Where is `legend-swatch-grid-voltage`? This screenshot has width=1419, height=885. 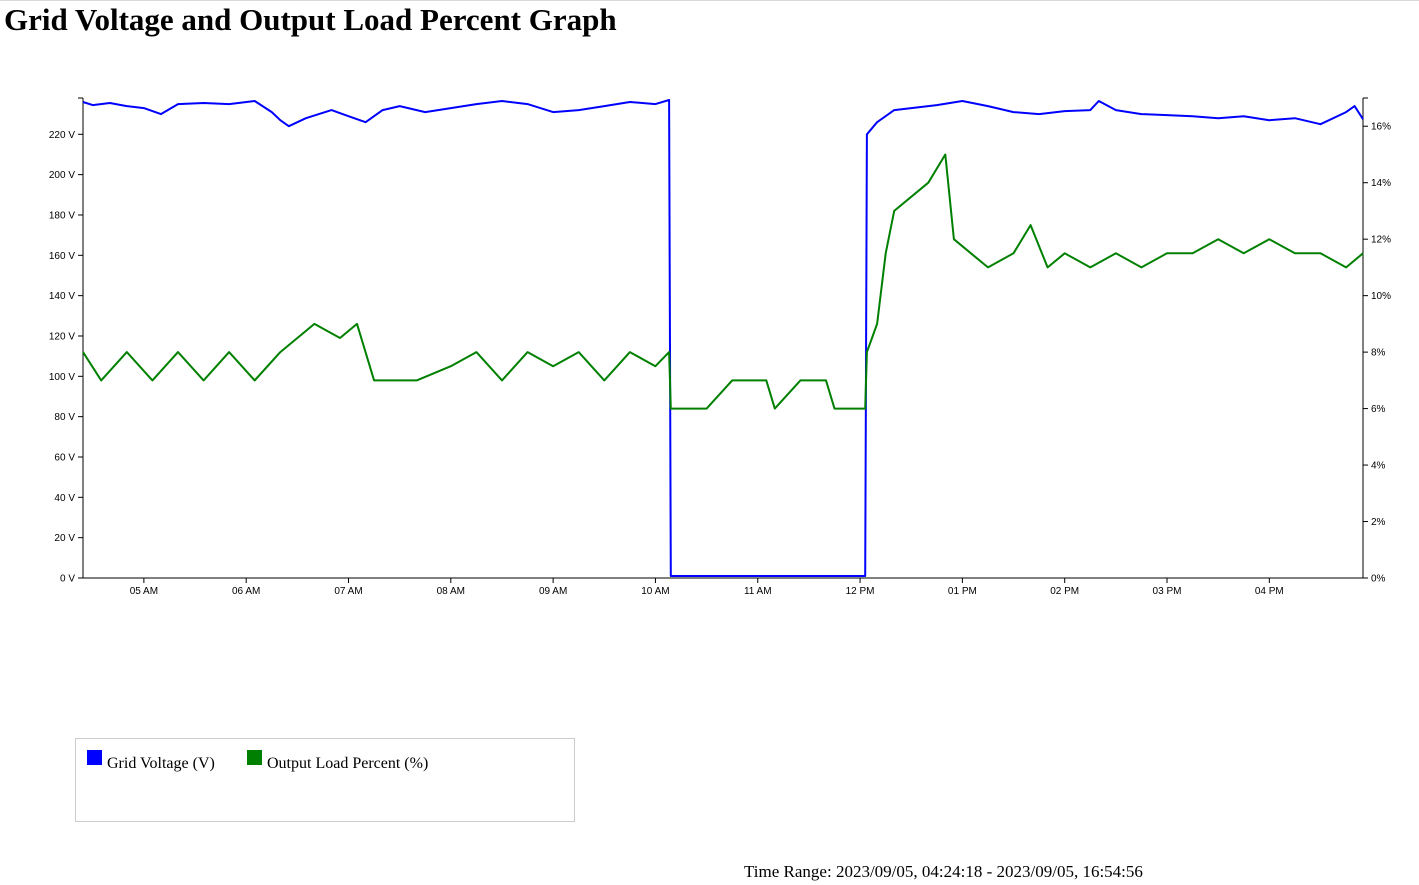 legend-swatch-grid-voltage is located at coordinates (94, 757).